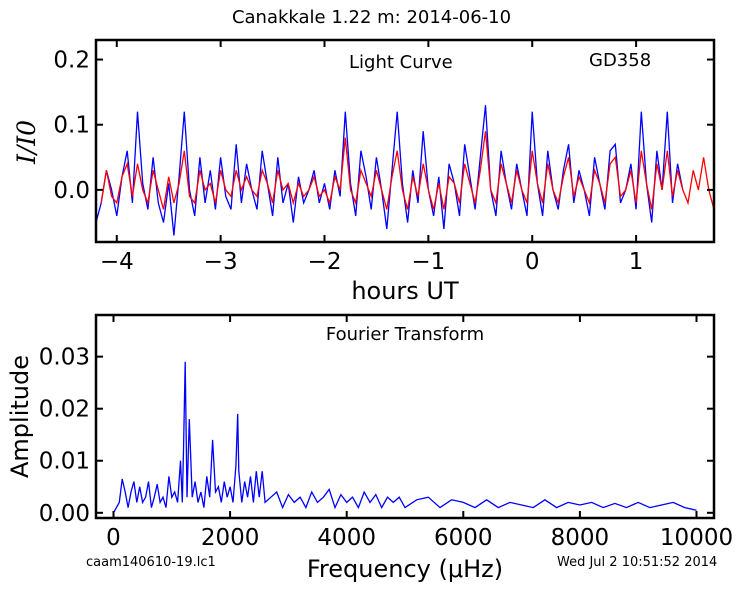 Image resolution: width=743 pixels, height=593 pixels. Describe the element at coordinates (151, 562) in the screenshot. I see `footer-filename: caam140610-19.lc1` at that location.